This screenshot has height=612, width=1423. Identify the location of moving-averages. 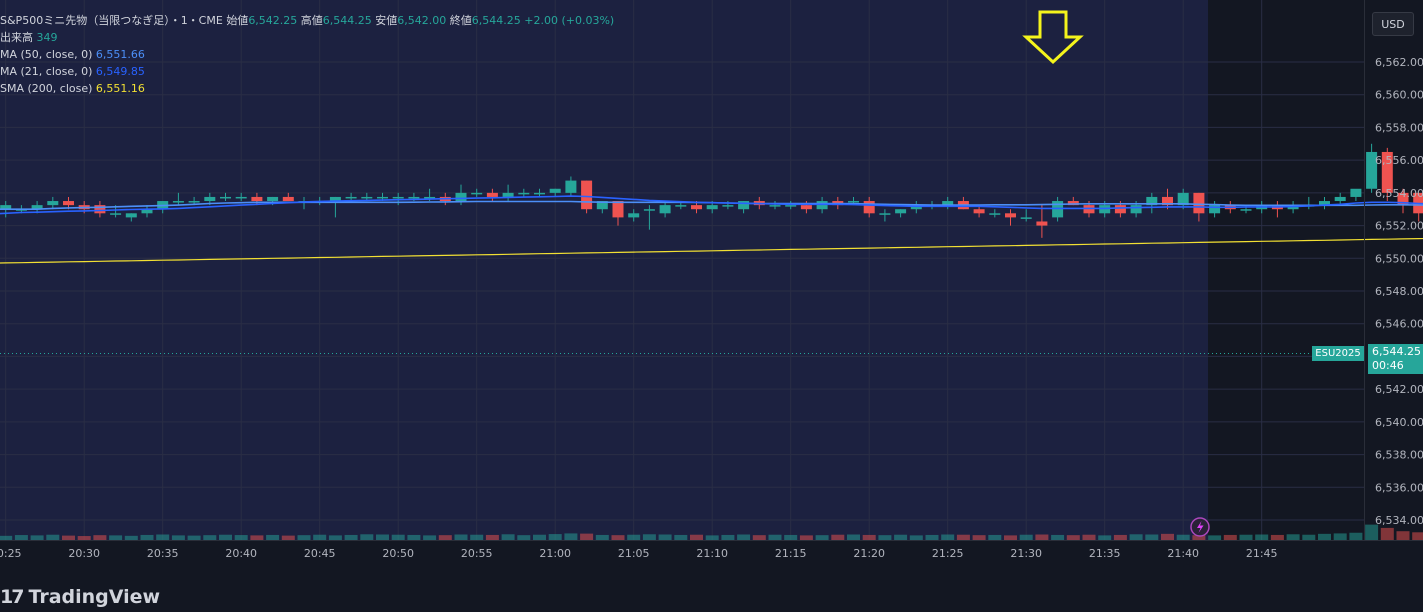
(711, 205).